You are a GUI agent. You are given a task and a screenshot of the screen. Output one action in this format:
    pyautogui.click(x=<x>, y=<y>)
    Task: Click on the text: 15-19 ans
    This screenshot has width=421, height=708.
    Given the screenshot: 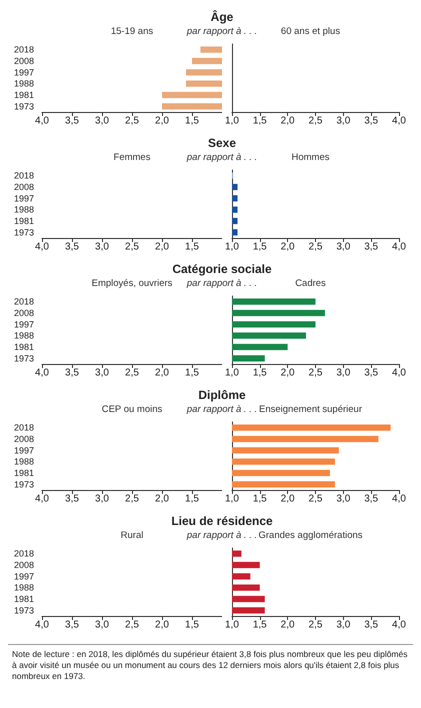 What is the action you would take?
    pyautogui.click(x=132, y=31)
    